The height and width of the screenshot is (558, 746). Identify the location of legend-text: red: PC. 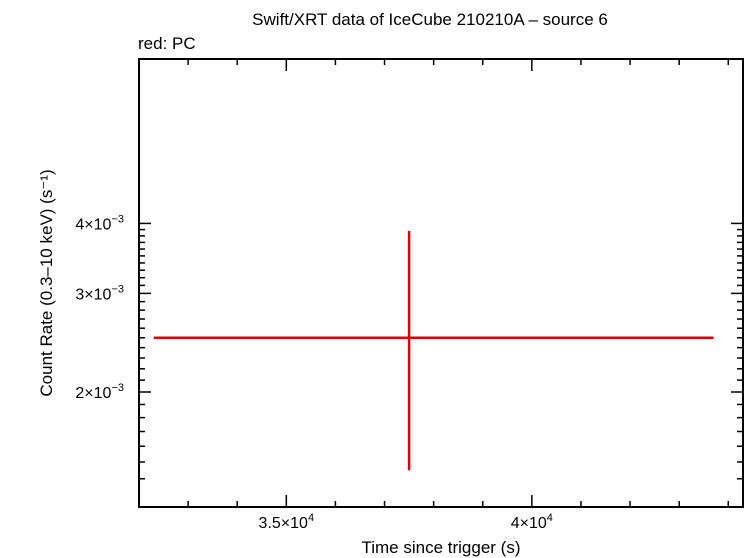
(167, 43).